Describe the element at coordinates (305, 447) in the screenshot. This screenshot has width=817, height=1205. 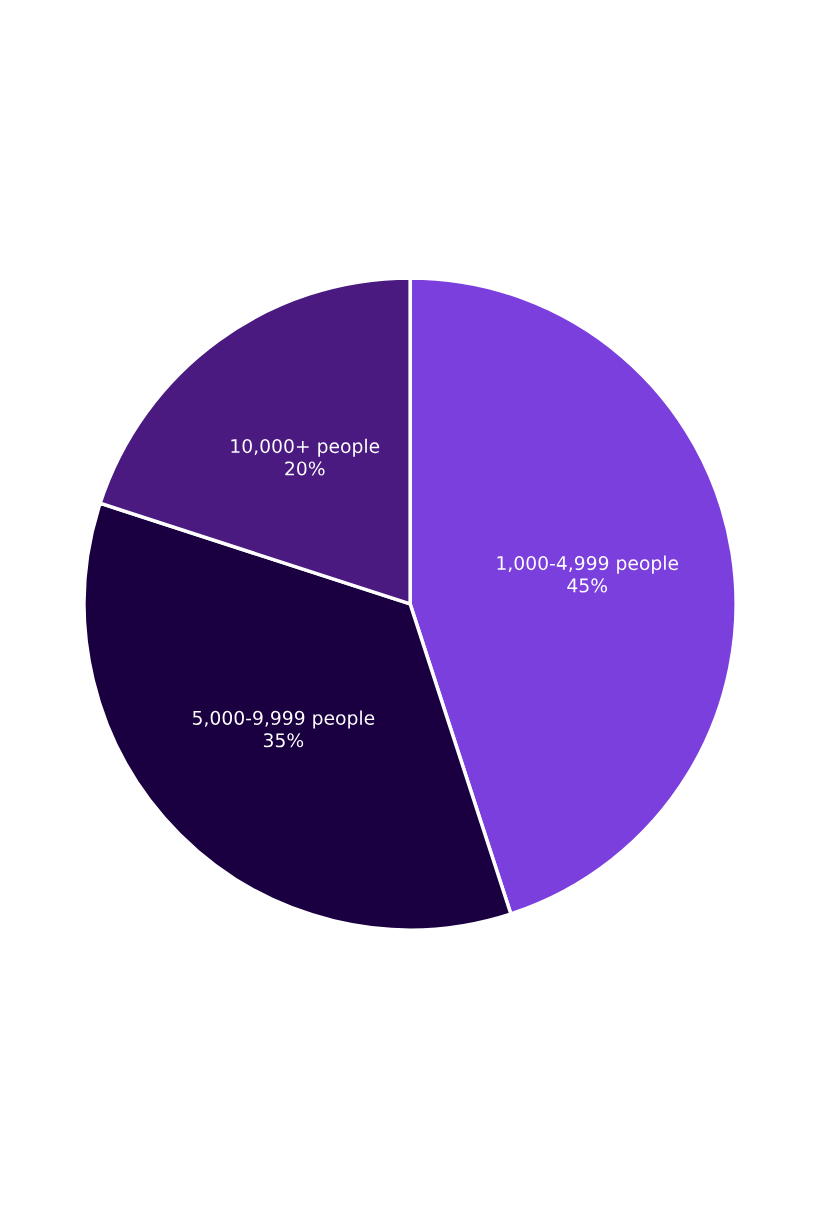
I see `slice-label: 10,000+ people` at that location.